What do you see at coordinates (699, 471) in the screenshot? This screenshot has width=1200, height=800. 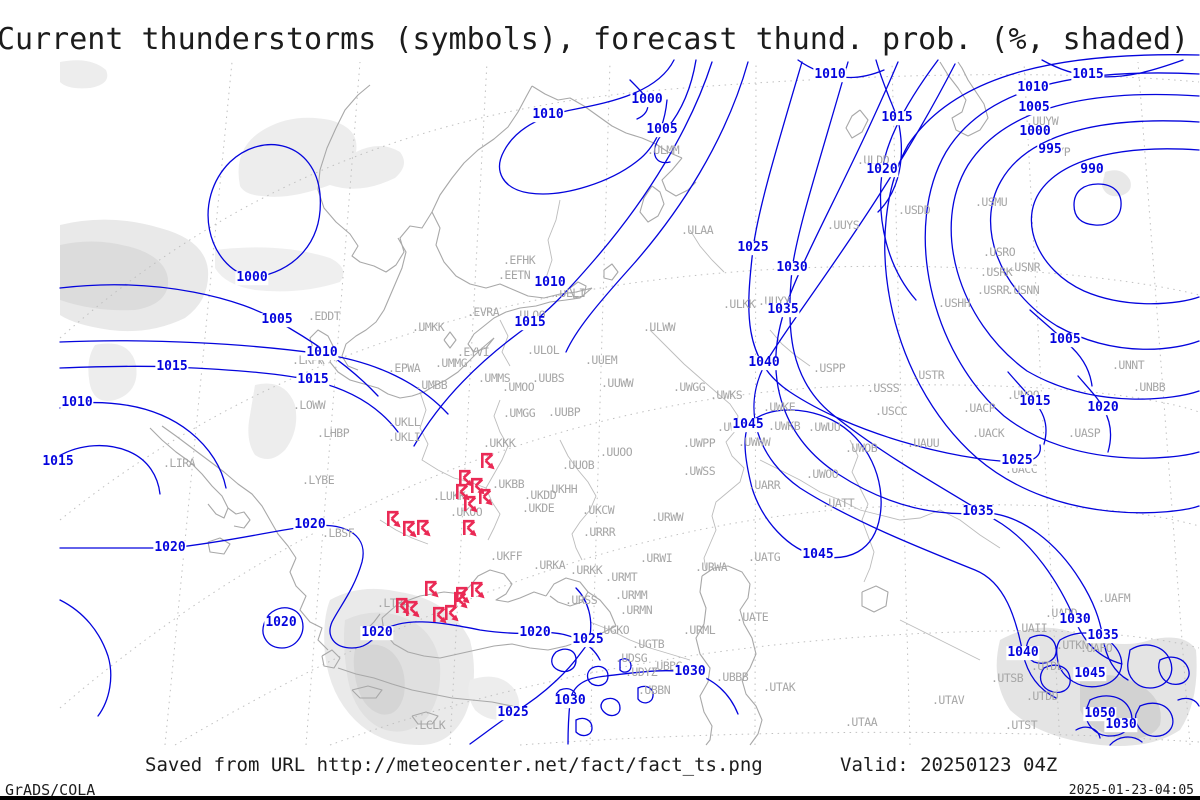 I see `station-label: .UWSS` at bounding box center [699, 471].